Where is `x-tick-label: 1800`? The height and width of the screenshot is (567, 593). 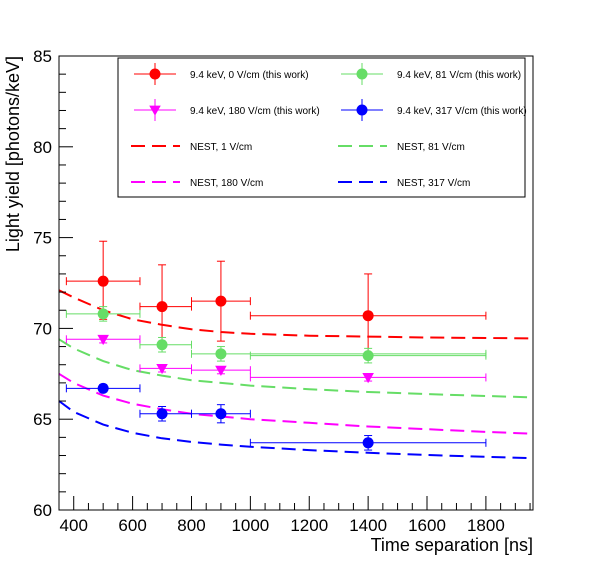 x-tick-label: 1800 is located at coordinates (486, 525).